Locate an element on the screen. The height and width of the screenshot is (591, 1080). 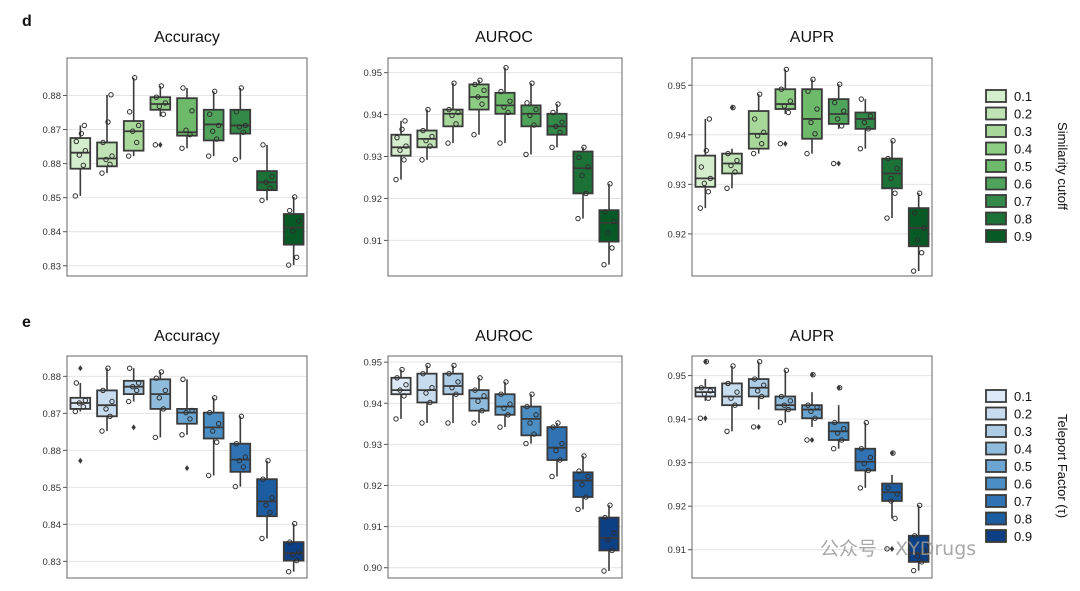
legend-label: 0.6 is located at coordinates (1023, 184).